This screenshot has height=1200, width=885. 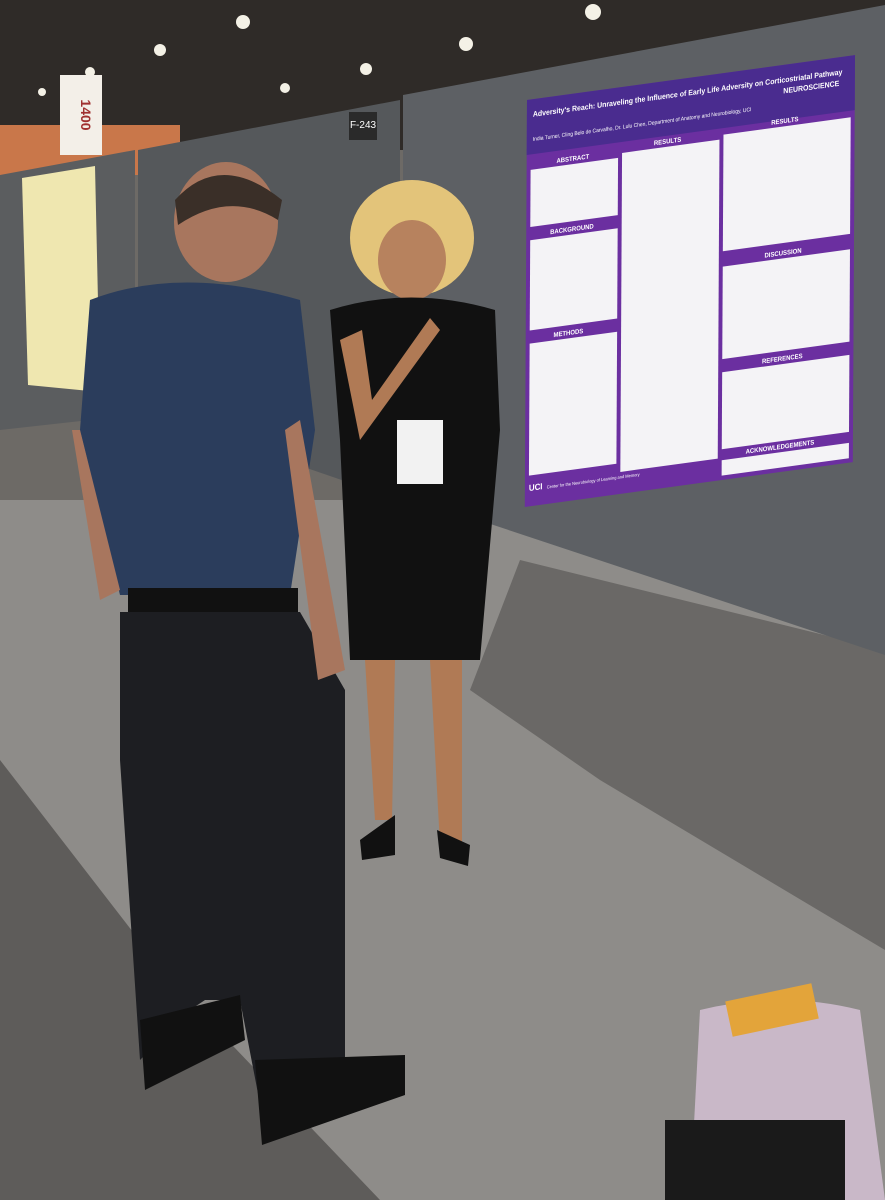 I want to click on poster-header, so click(x=691, y=105).